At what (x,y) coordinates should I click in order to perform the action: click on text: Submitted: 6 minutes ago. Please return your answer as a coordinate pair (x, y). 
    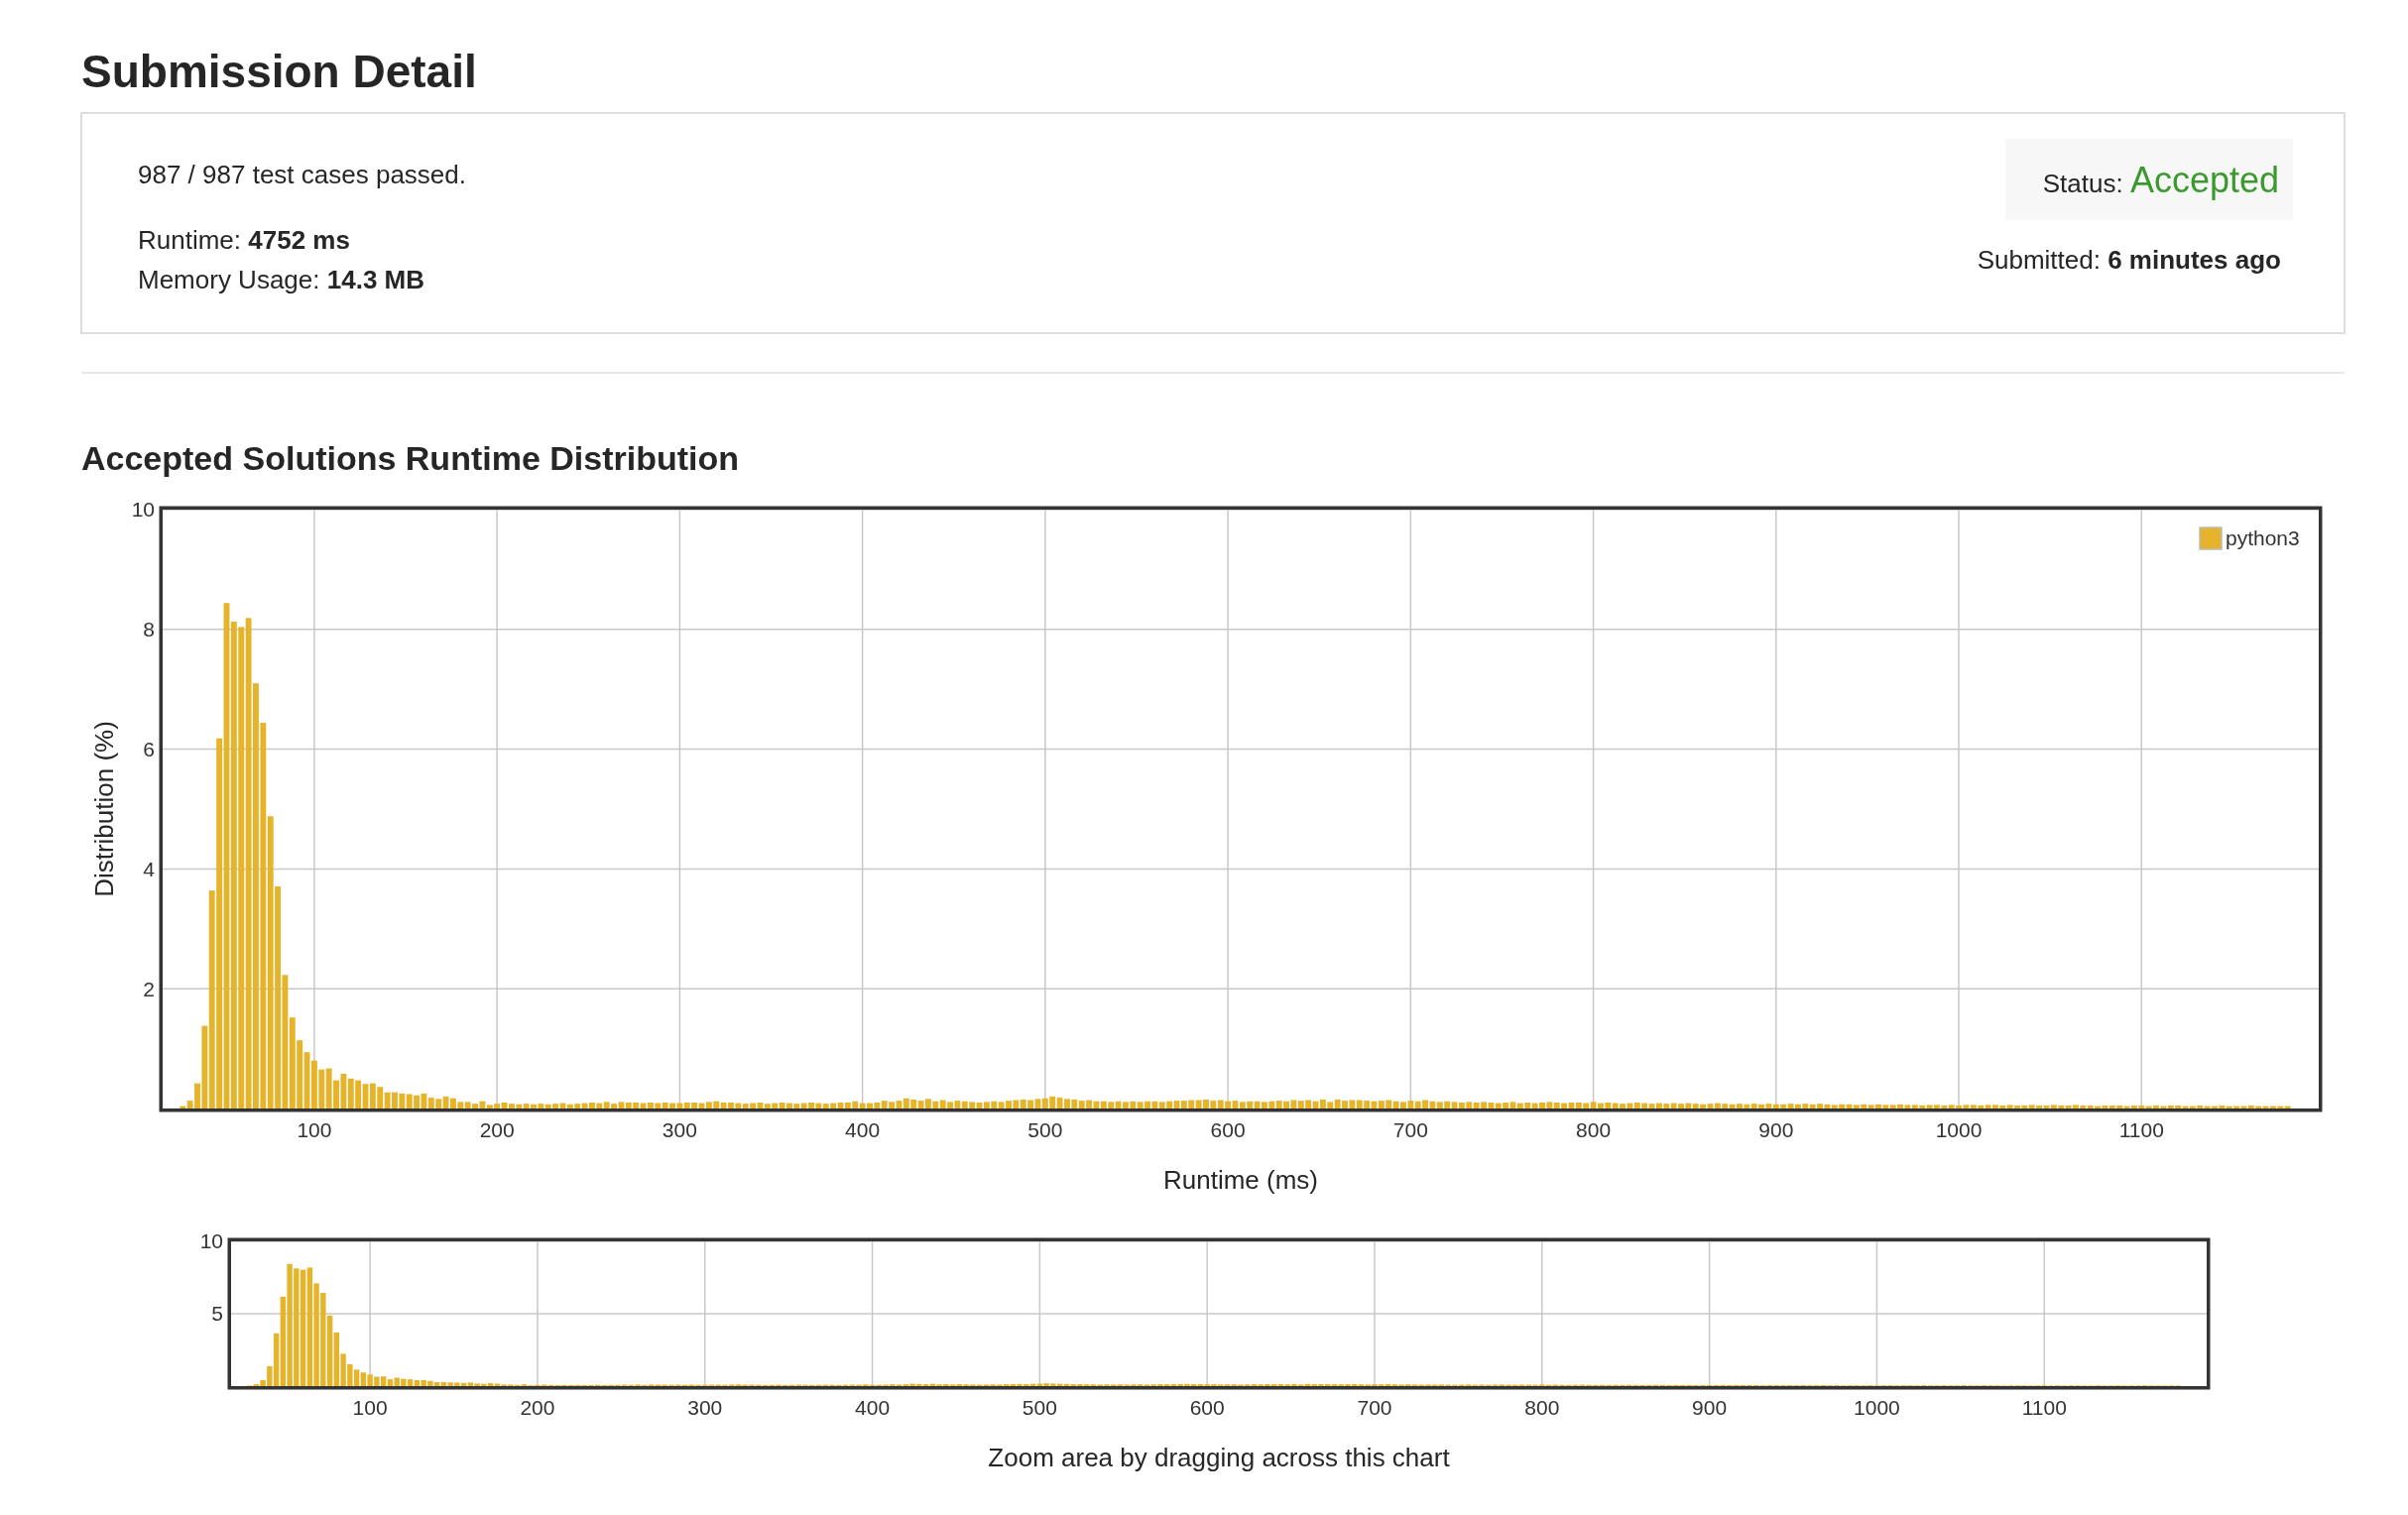
    Looking at the image, I should click on (2129, 260).